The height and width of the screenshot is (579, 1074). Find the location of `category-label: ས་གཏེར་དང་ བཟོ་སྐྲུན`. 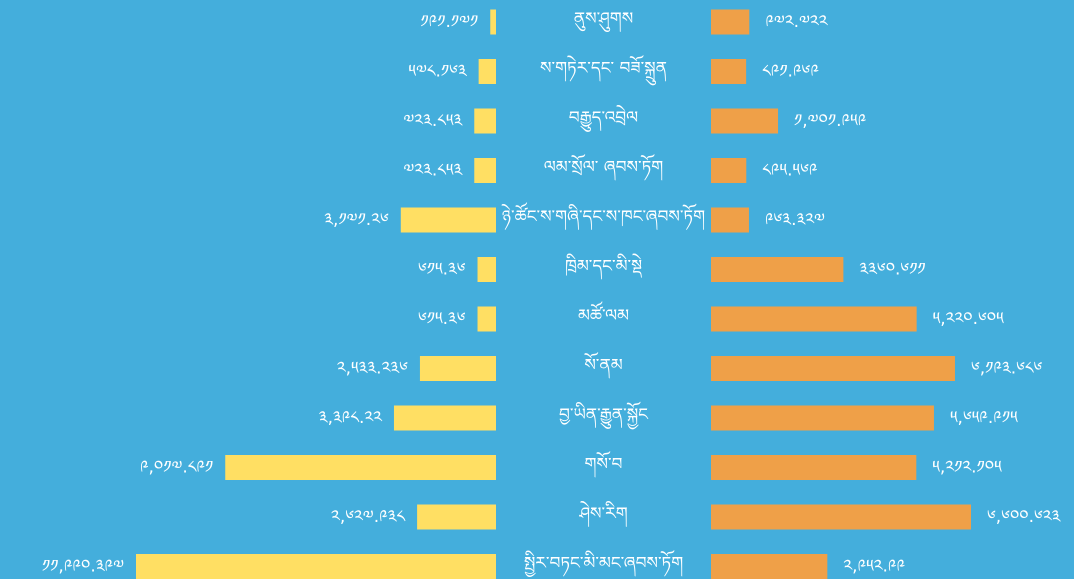

category-label: ས་གཏེར་དང་ བཟོ་སྐྲུན is located at coordinates (603, 70).